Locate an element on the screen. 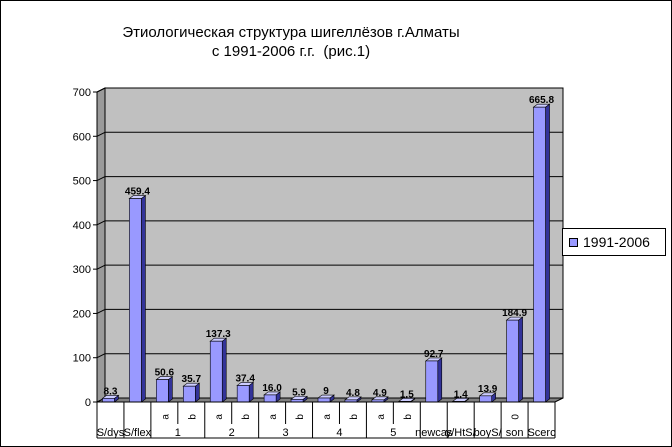 This screenshot has width=672, height=447. plot-side-wall is located at coordinates (101, 245).